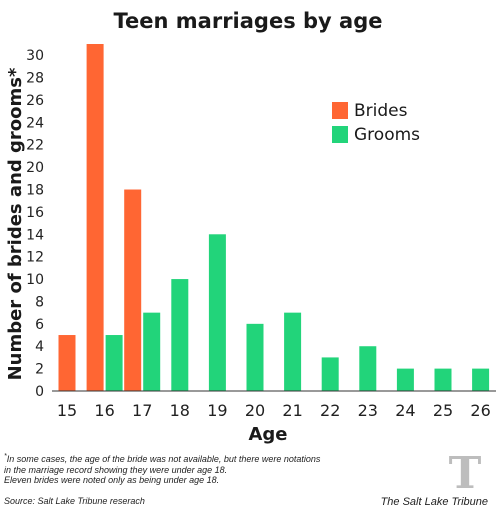 Image resolution: width=496 pixels, height=512 pixels. I want to click on legend-swatch-brides, so click(340, 110).